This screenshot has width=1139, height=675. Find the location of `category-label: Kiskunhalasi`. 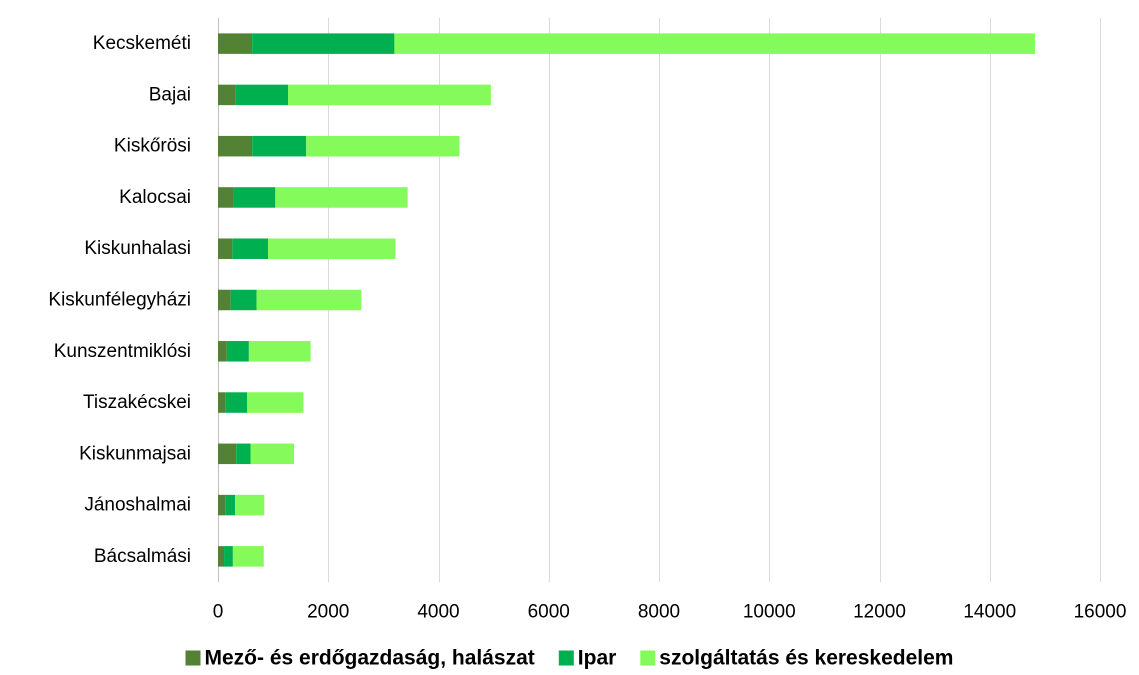

category-label: Kiskunhalasi is located at coordinates (137, 248).